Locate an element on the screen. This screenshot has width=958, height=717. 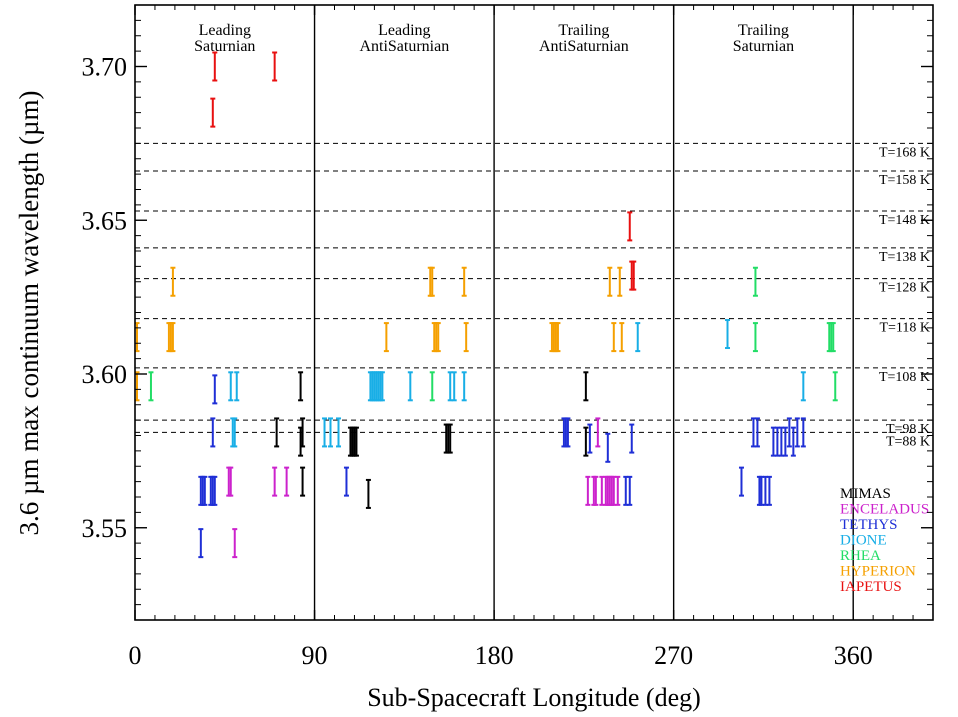
x-tick-label: 0 is located at coordinates (135, 655).